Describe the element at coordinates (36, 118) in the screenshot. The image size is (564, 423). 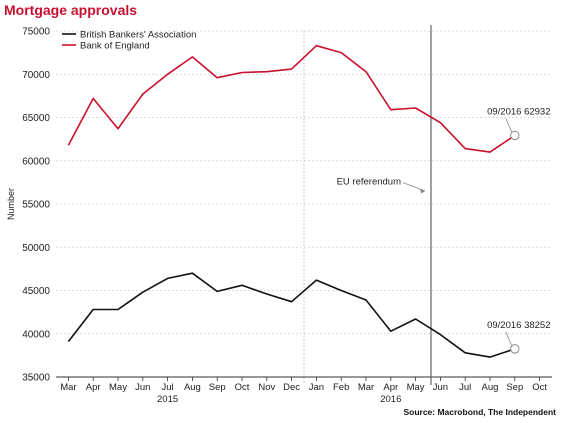
I see `y-tick-label: 65000` at that location.